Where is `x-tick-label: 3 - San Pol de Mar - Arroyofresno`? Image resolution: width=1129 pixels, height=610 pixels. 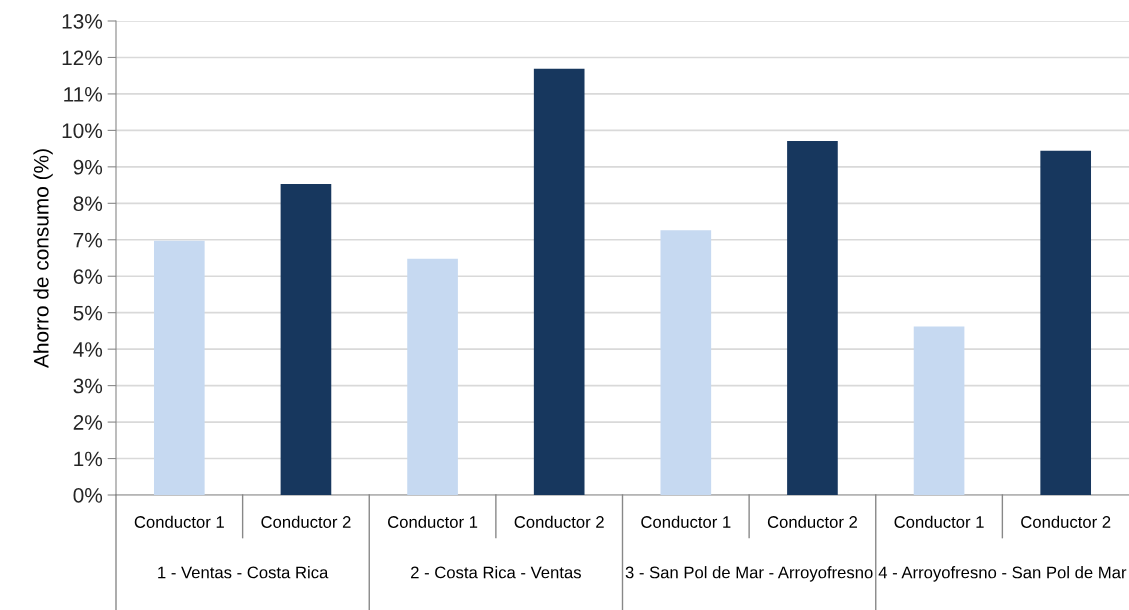 x-tick-label: 3 - San Pol de Mar - Arroyofresno is located at coordinates (749, 574).